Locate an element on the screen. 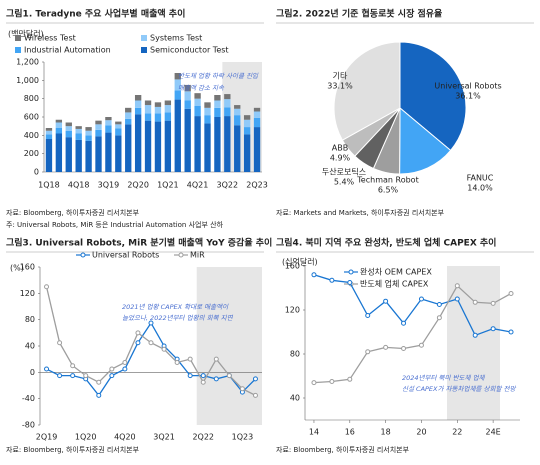 This screenshot has height=465, width=540. y-tick-label: 1,000 is located at coordinates (27, 80).